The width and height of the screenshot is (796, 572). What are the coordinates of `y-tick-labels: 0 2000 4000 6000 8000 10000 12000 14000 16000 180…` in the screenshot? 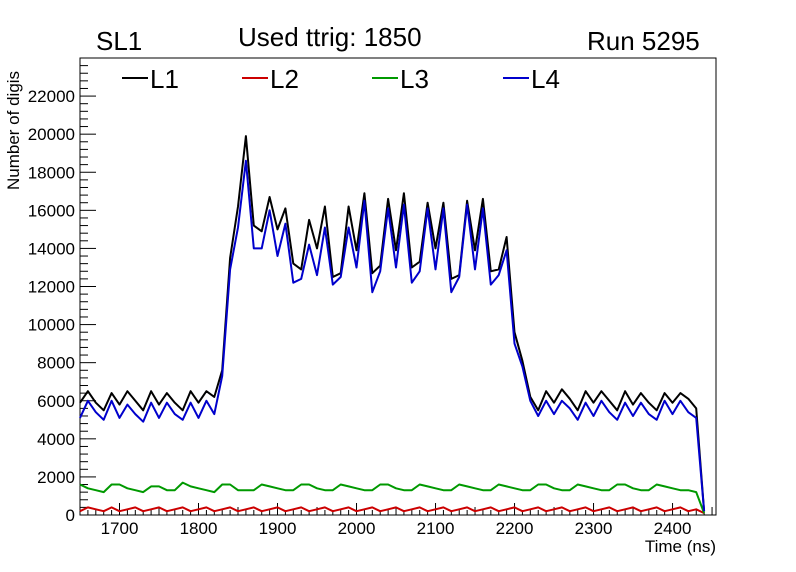 It's located at (51, 306).